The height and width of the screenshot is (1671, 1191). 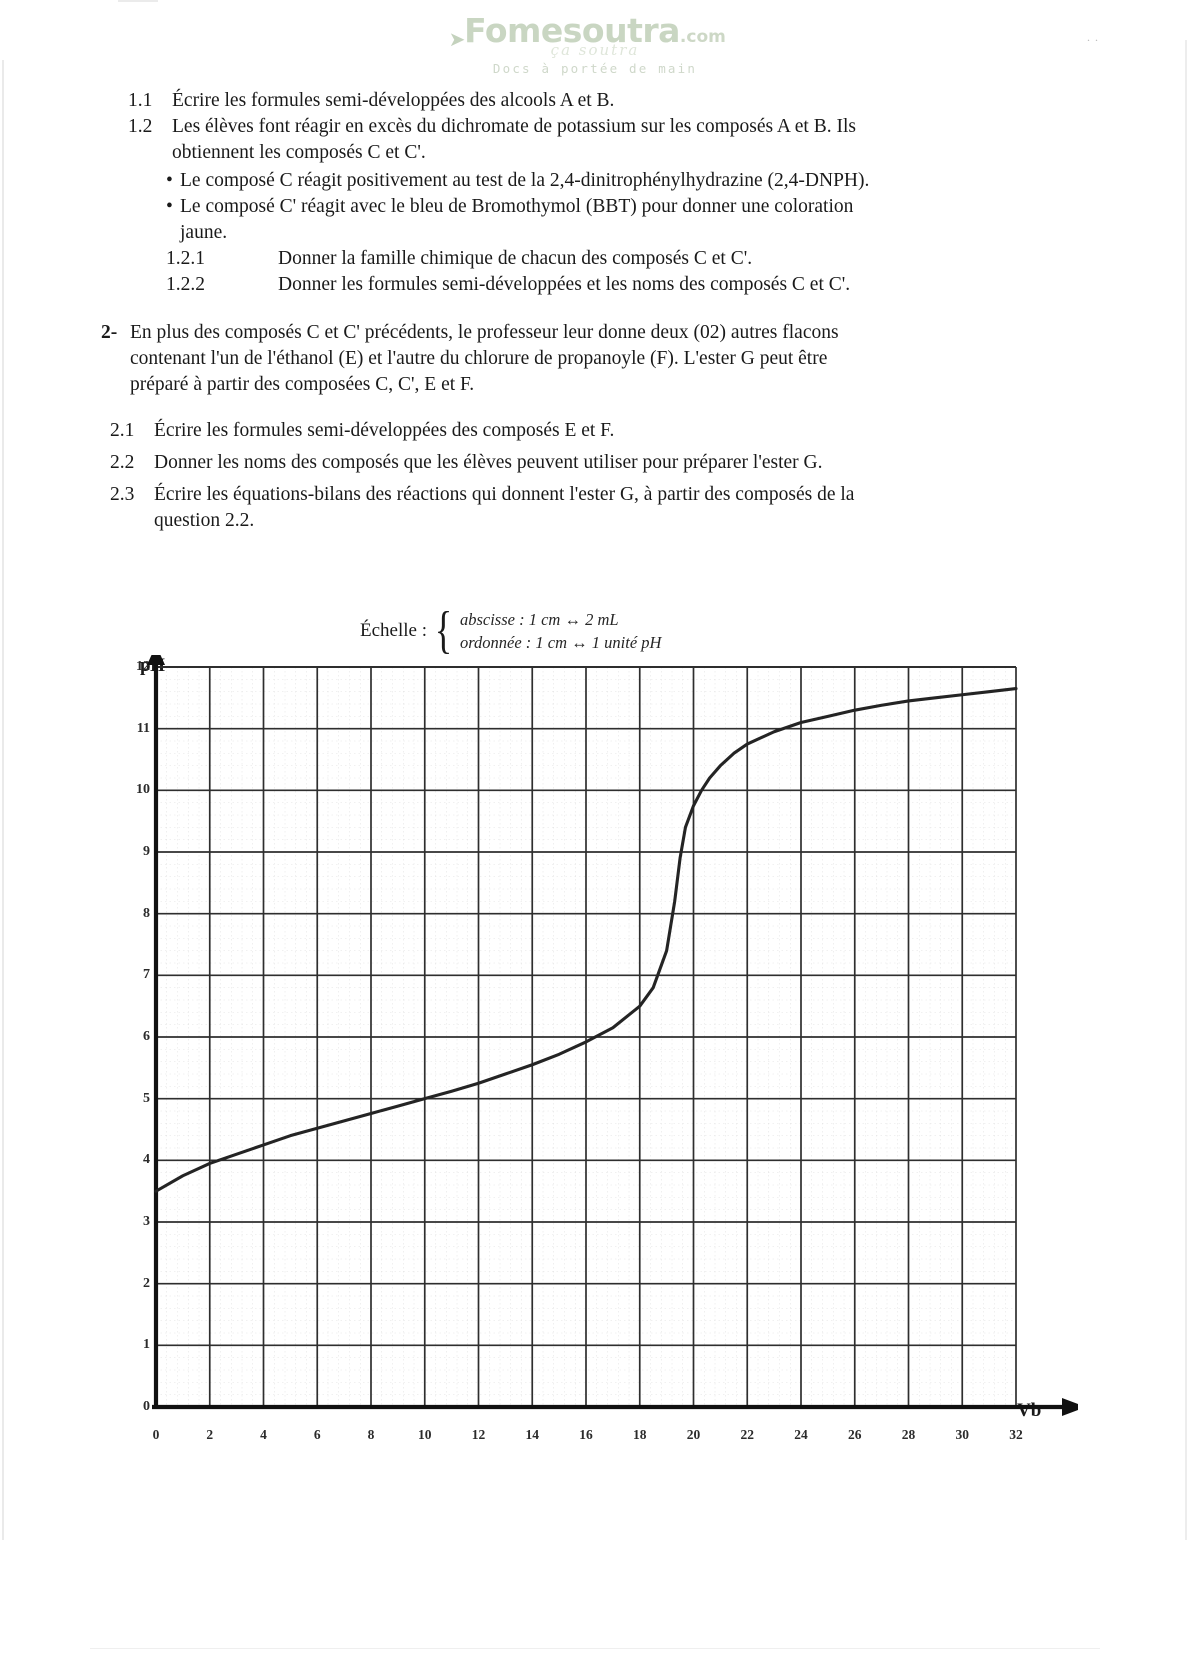 What do you see at coordinates (595, 1648) in the screenshot?
I see `scan-artifact-bottom` at bounding box center [595, 1648].